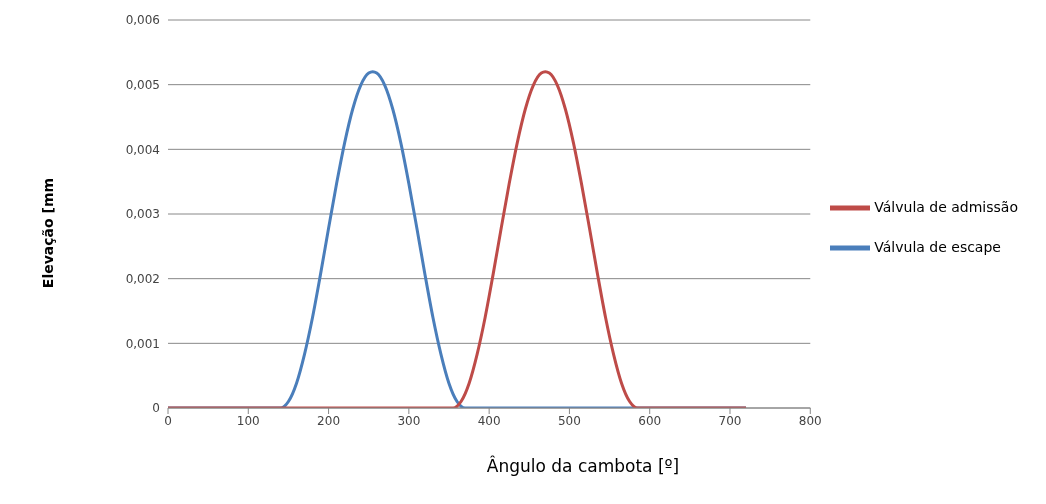  What do you see at coordinates (583, 466) in the screenshot?
I see `x-axis-title: Ângulo da cambota [º]` at bounding box center [583, 466].